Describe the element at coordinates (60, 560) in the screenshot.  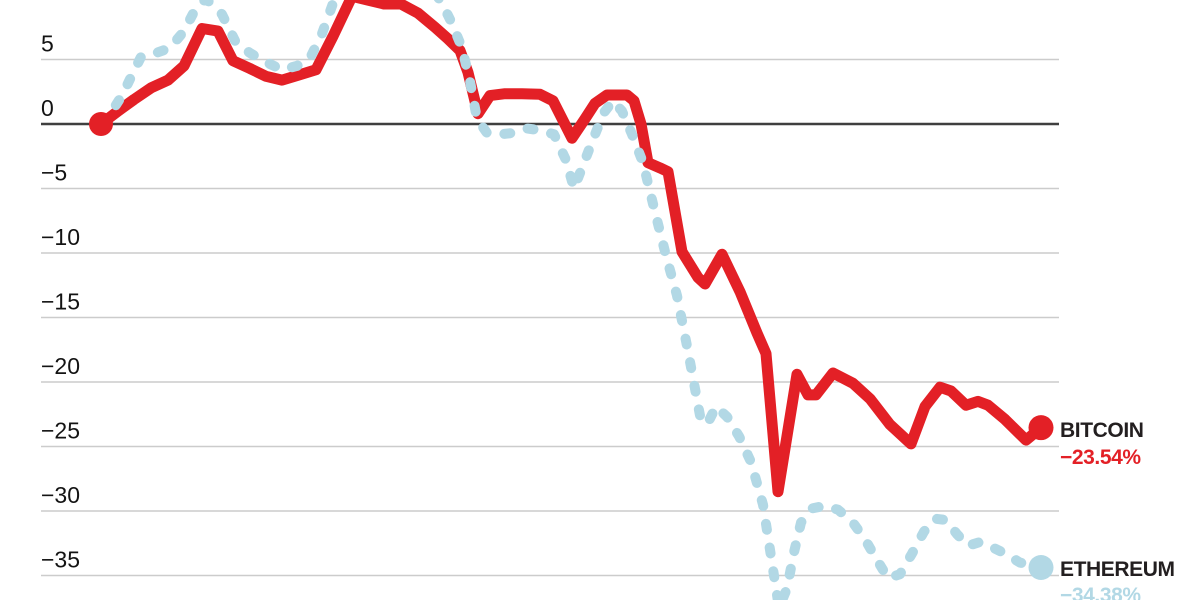
I see `y-axis-tick-label: −35` at that location.